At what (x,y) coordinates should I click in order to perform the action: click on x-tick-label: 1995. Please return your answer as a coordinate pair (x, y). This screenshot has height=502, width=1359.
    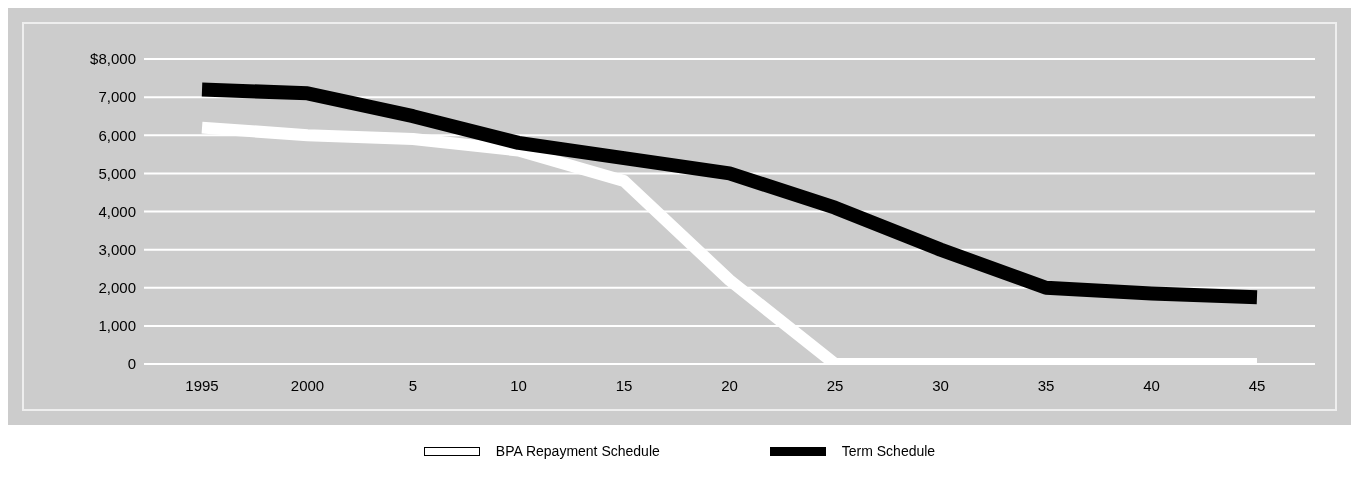
    Looking at the image, I should click on (202, 385).